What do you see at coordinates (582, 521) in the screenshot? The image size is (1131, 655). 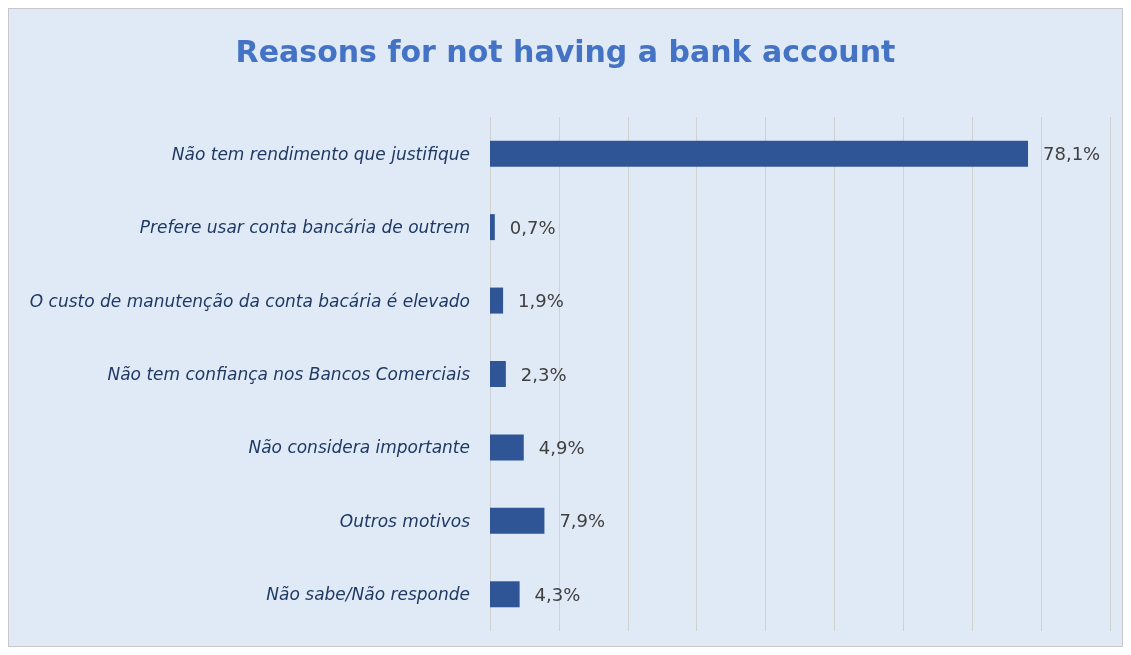 I see `data-label: 7,9%` at bounding box center [582, 521].